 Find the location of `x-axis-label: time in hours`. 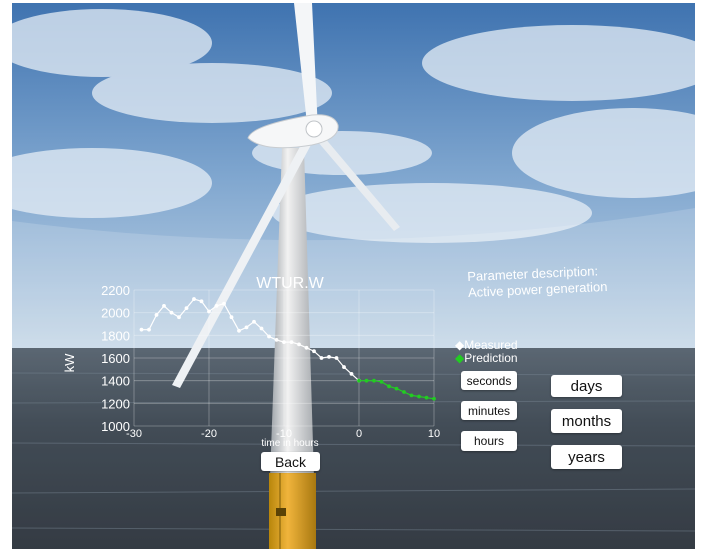

x-axis-label: time in hours is located at coordinates (289, 443).